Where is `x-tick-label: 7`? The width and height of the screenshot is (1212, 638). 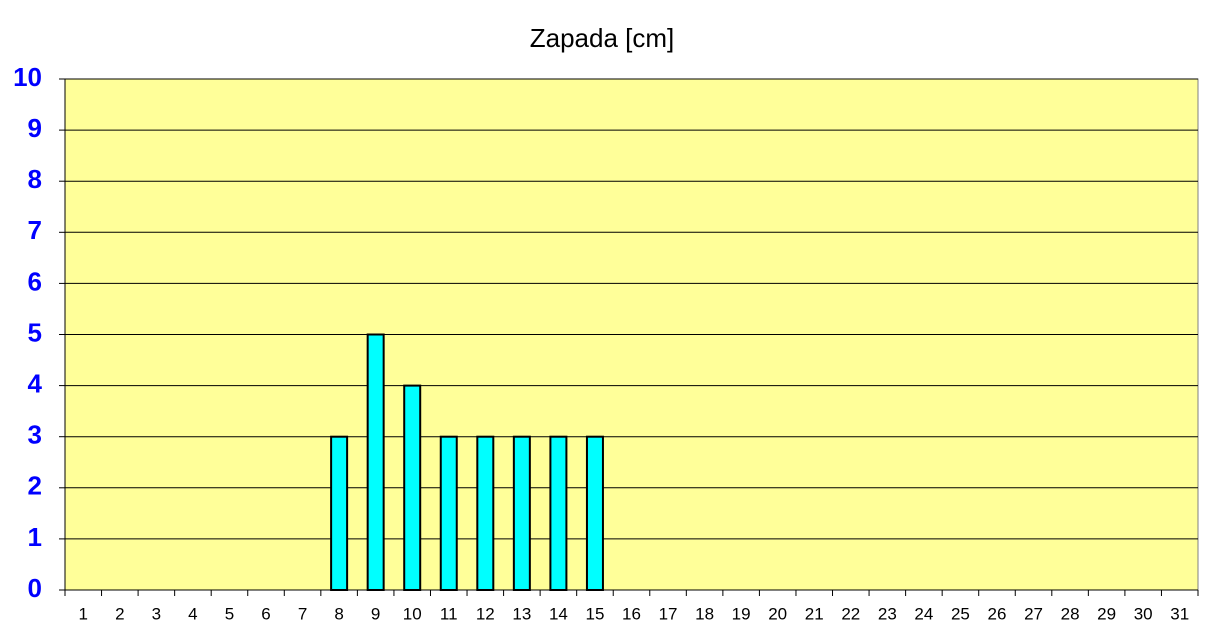 x-tick-label: 7 is located at coordinates (302, 613).